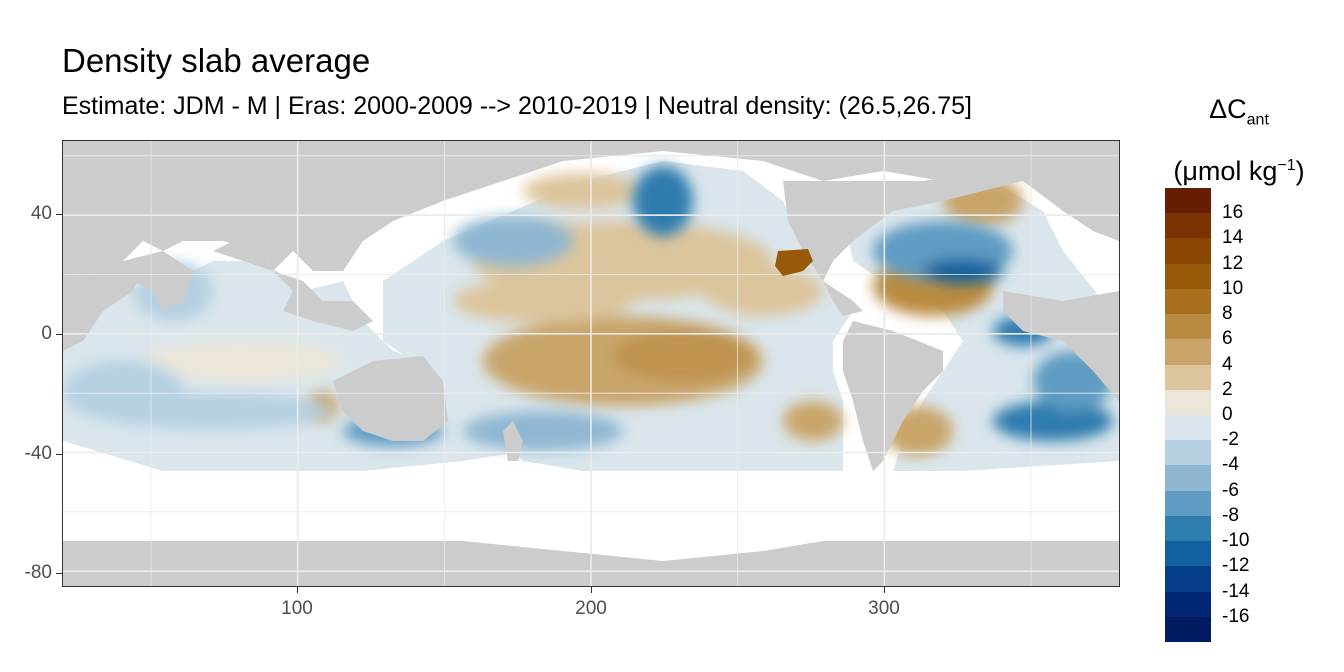 The width and height of the screenshot is (1344, 672). What do you see at coordinates (794, 262) in the screenshot?
I see `brown-patch` at bounding box center [794, 262].